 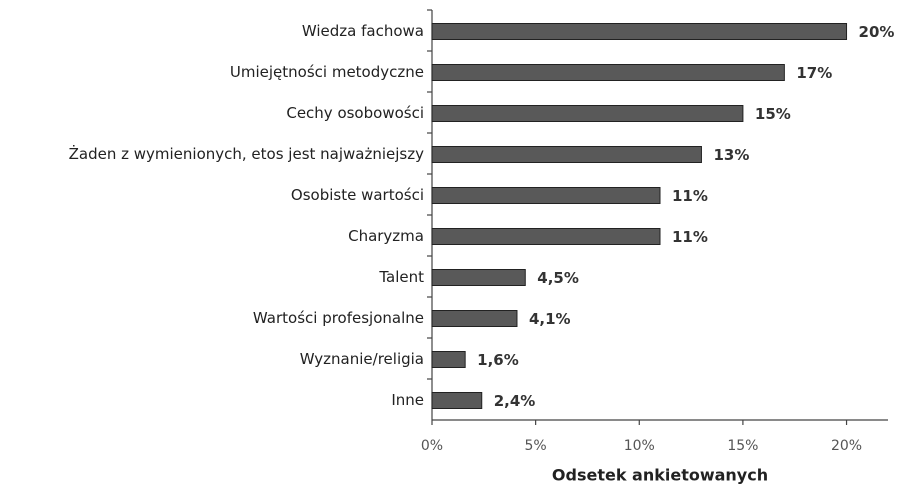 I want to click on value-label: 13%, so click(x=731, y=155).